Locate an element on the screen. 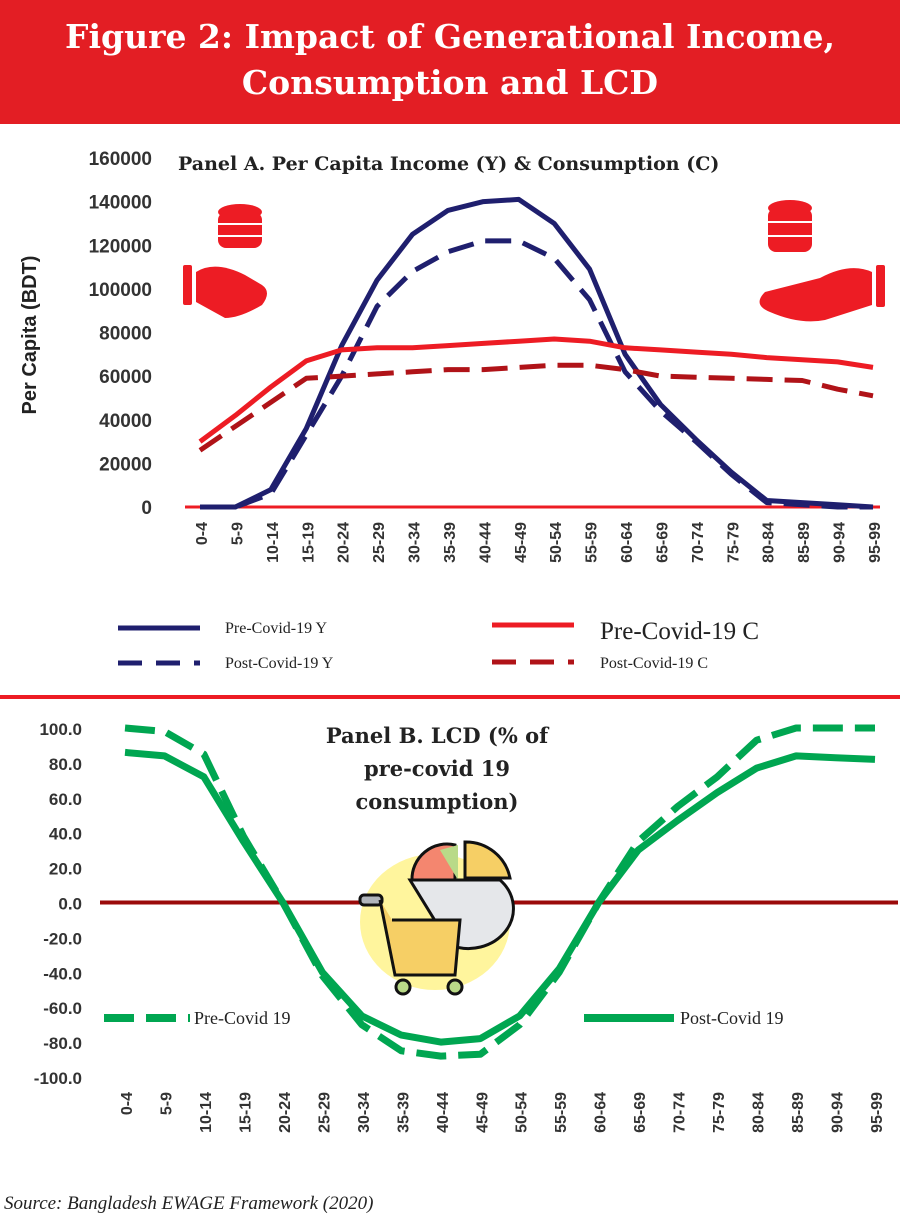 The image size is (900, 1220). figure-title-line1: Figure 2: Impact of Generational Income, is located at coordinates (450, 36).